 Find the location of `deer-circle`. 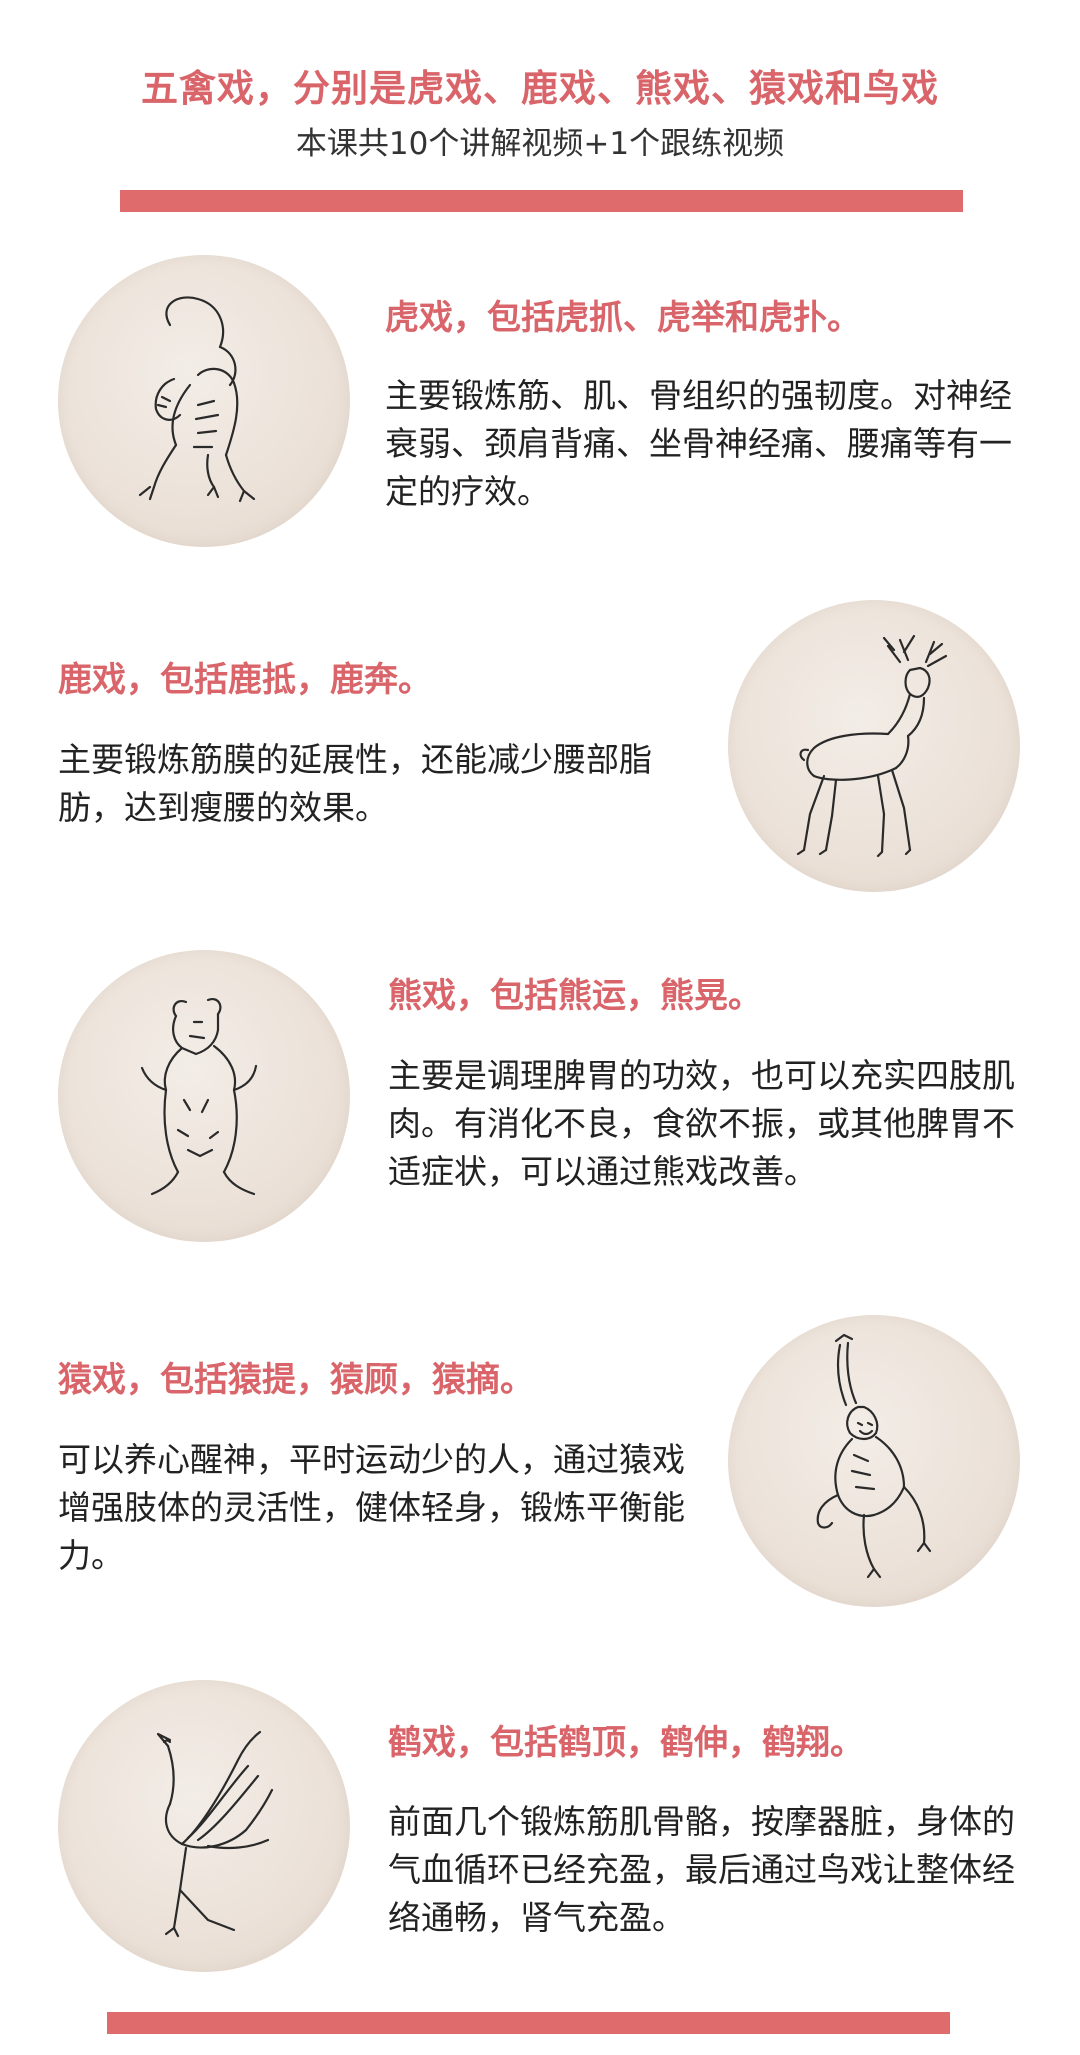

deer-circle is located at coordinates (874, 746).